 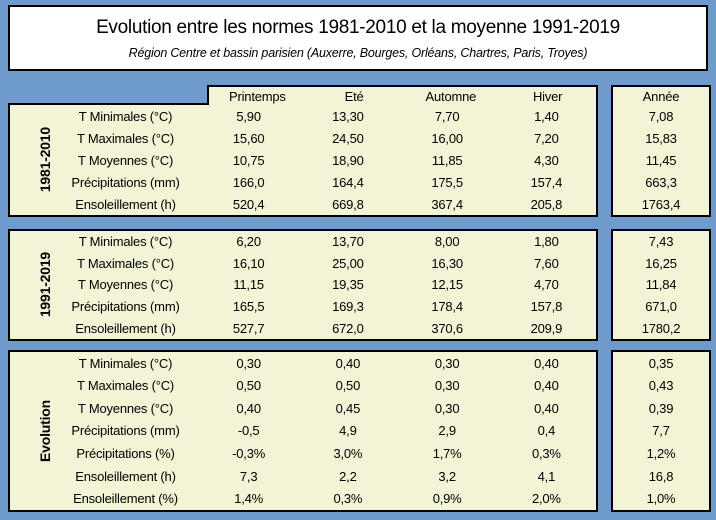 What do you see at coordinates (125, 499) in the screenshot?
I see `row-label: Ensoleillement (%)` at bounding box center [125, 499].